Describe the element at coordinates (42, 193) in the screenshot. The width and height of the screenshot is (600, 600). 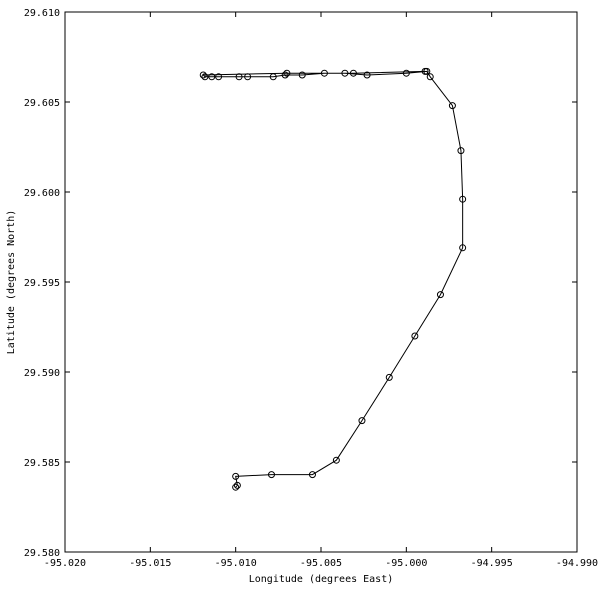
I see `y-tick-label: 29.600` at that location.